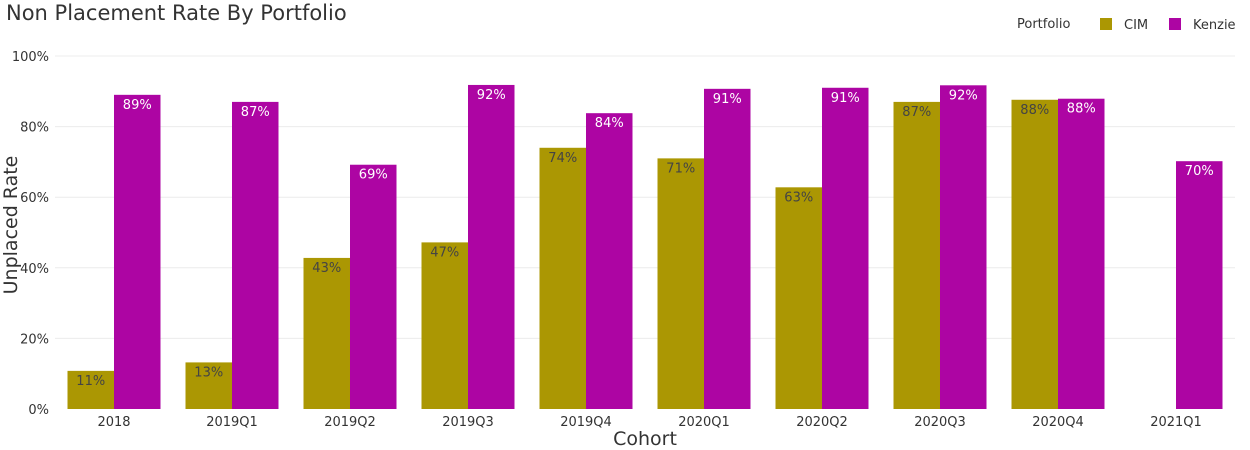  I want to click on y-tick-label: 60%, so click(34, 198).